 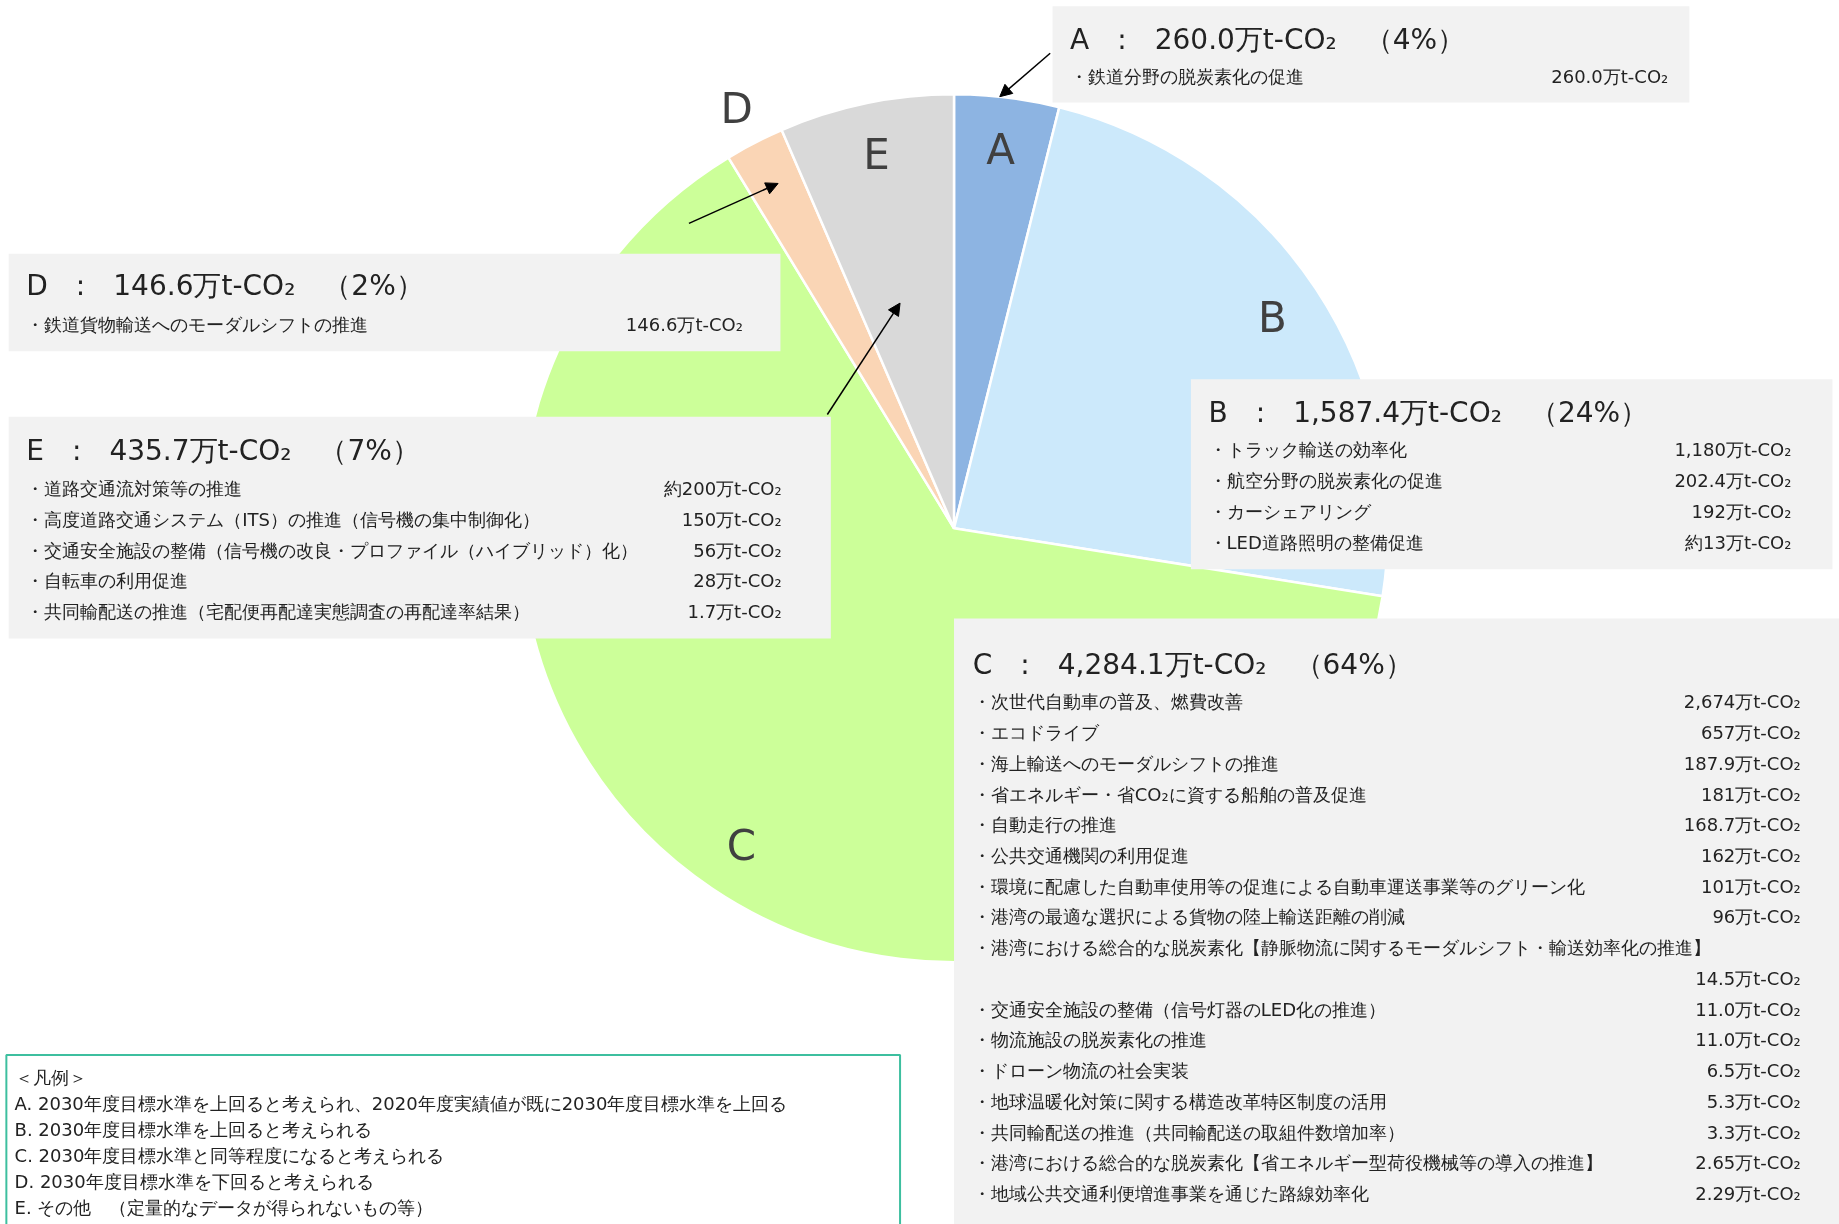 I want to click on text: 2,674万t-CO₂, so click(x=1742, y=702).